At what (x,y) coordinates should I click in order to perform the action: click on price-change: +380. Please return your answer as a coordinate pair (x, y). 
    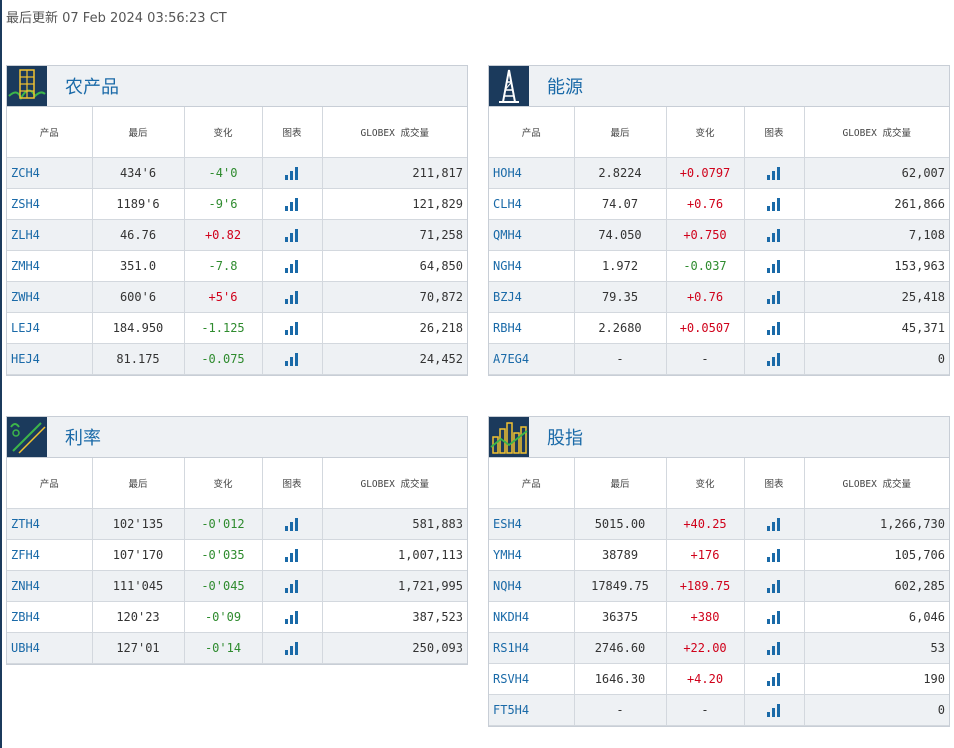
    Looking at the image, I should click on (705, 617).